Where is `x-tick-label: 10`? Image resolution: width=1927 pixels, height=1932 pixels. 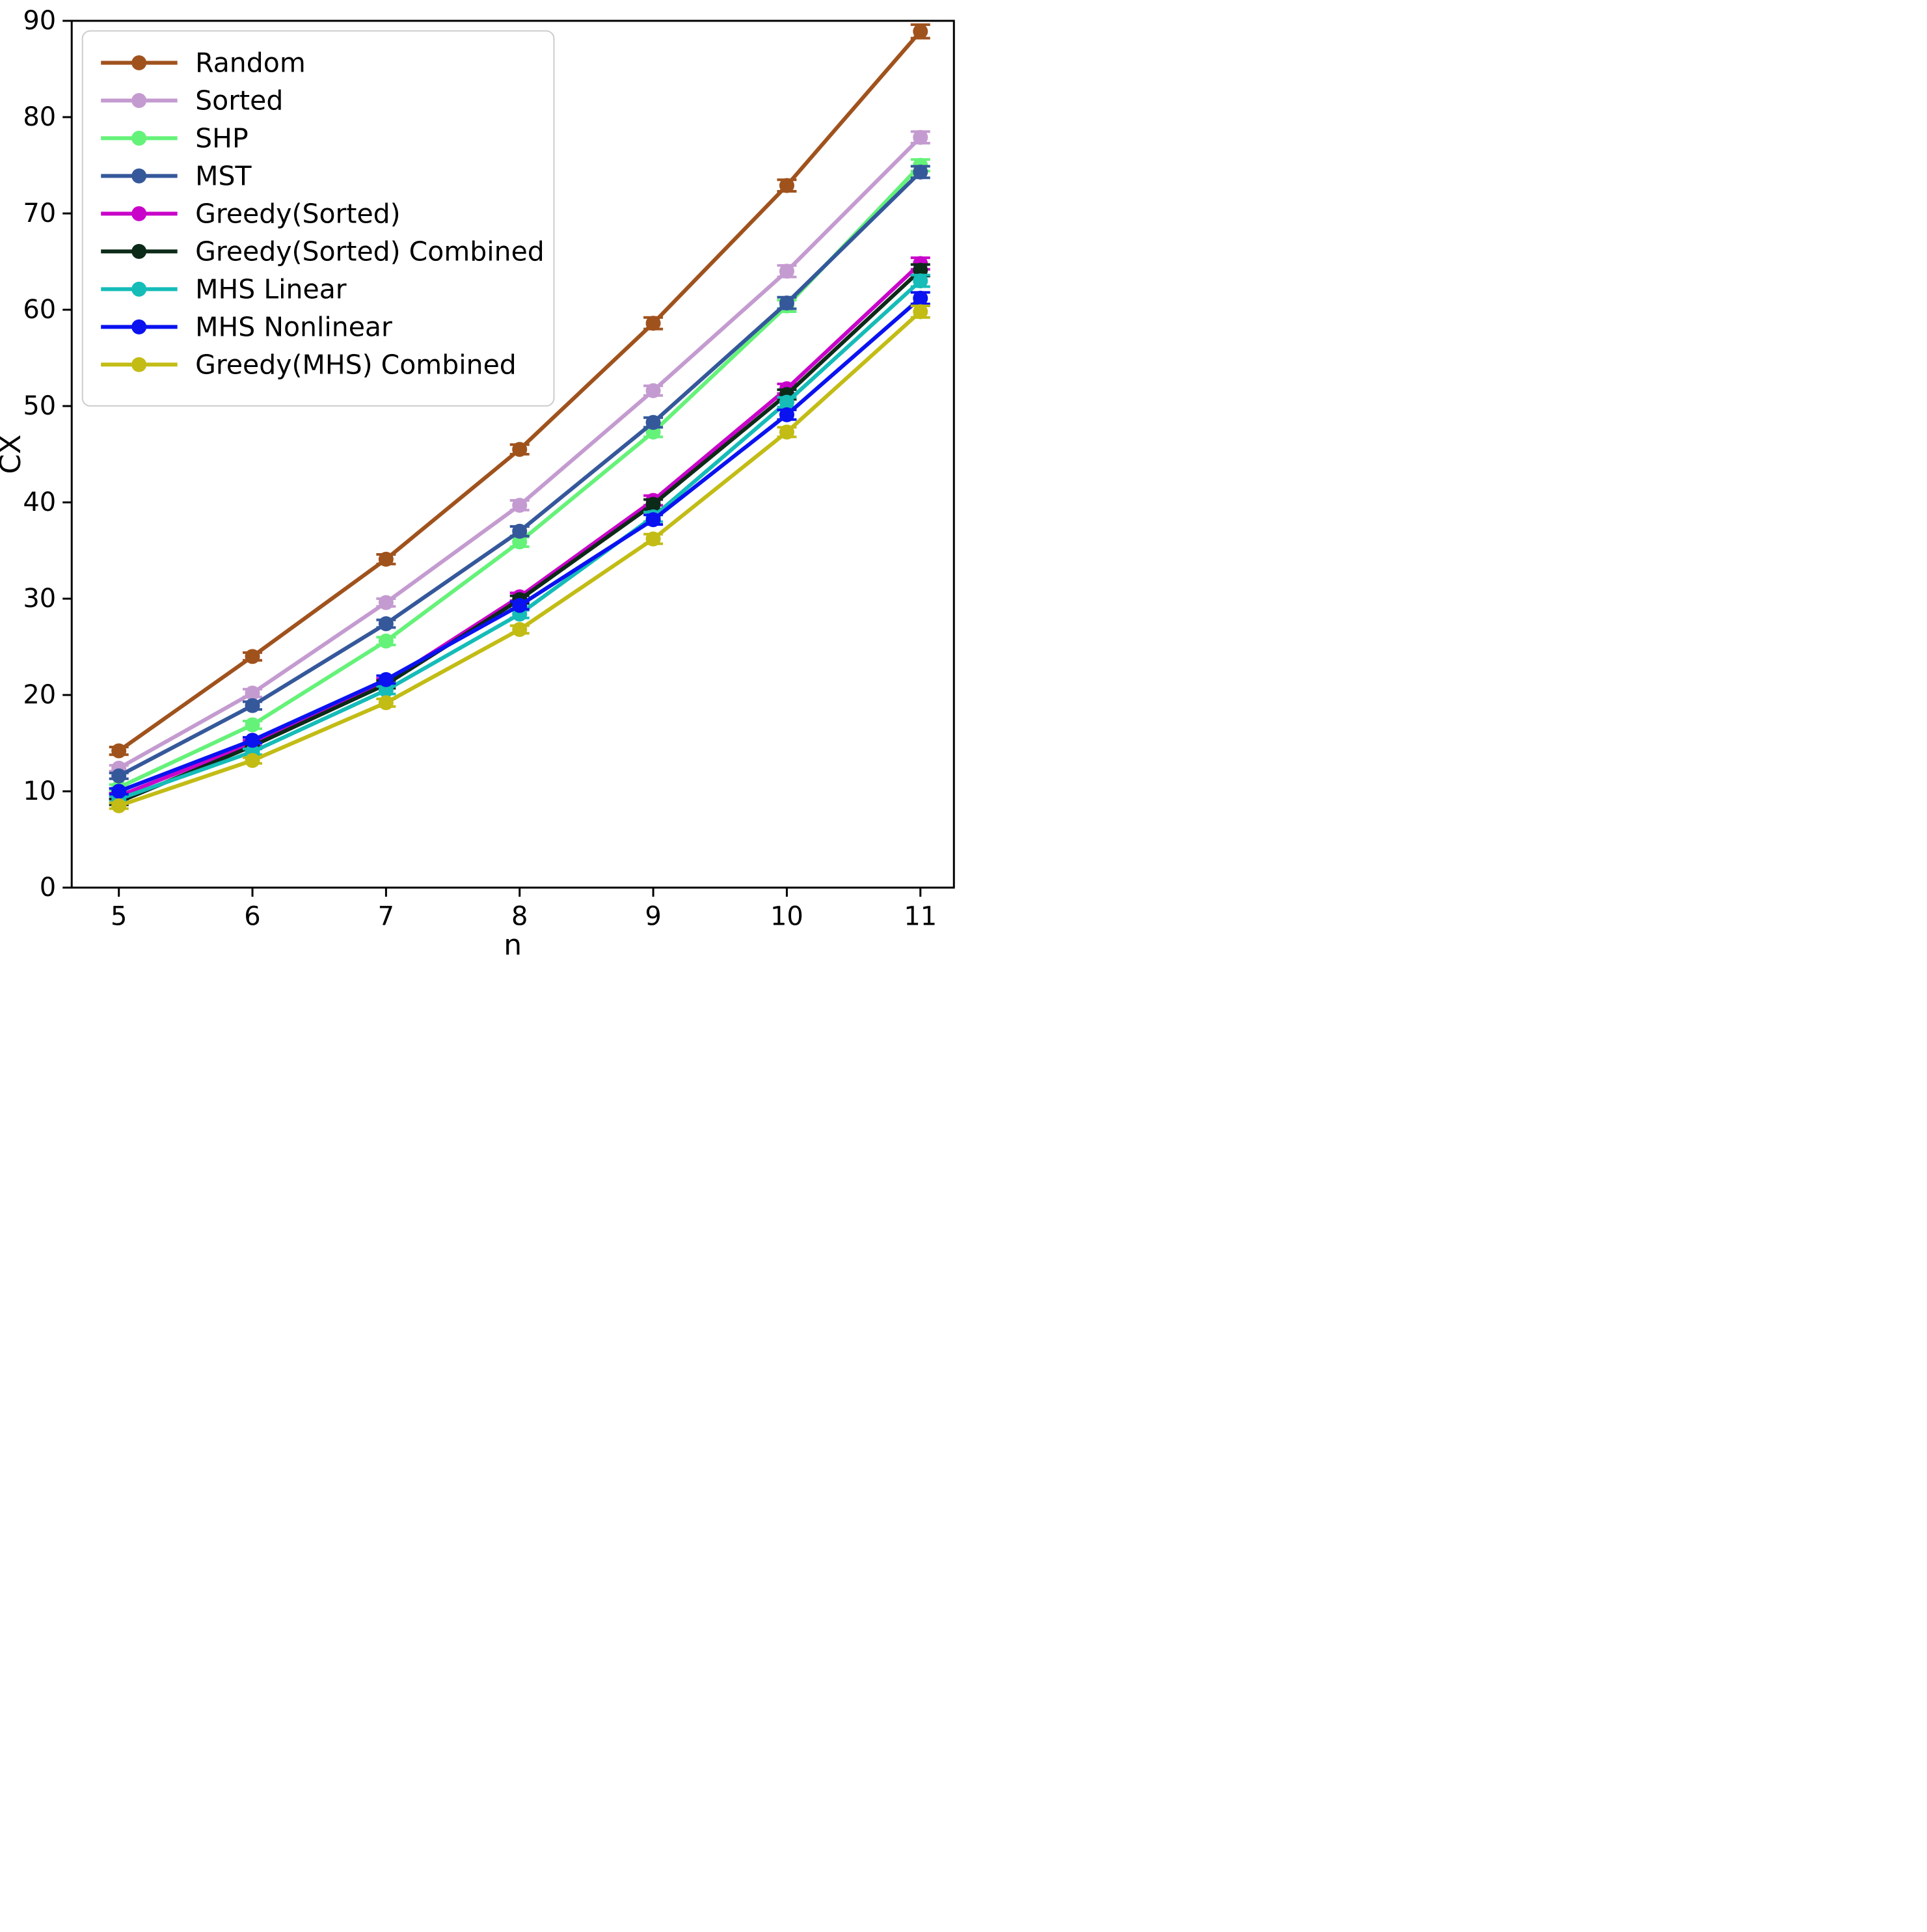 x-tick-label: 10 is located at coordinates (786, 917).